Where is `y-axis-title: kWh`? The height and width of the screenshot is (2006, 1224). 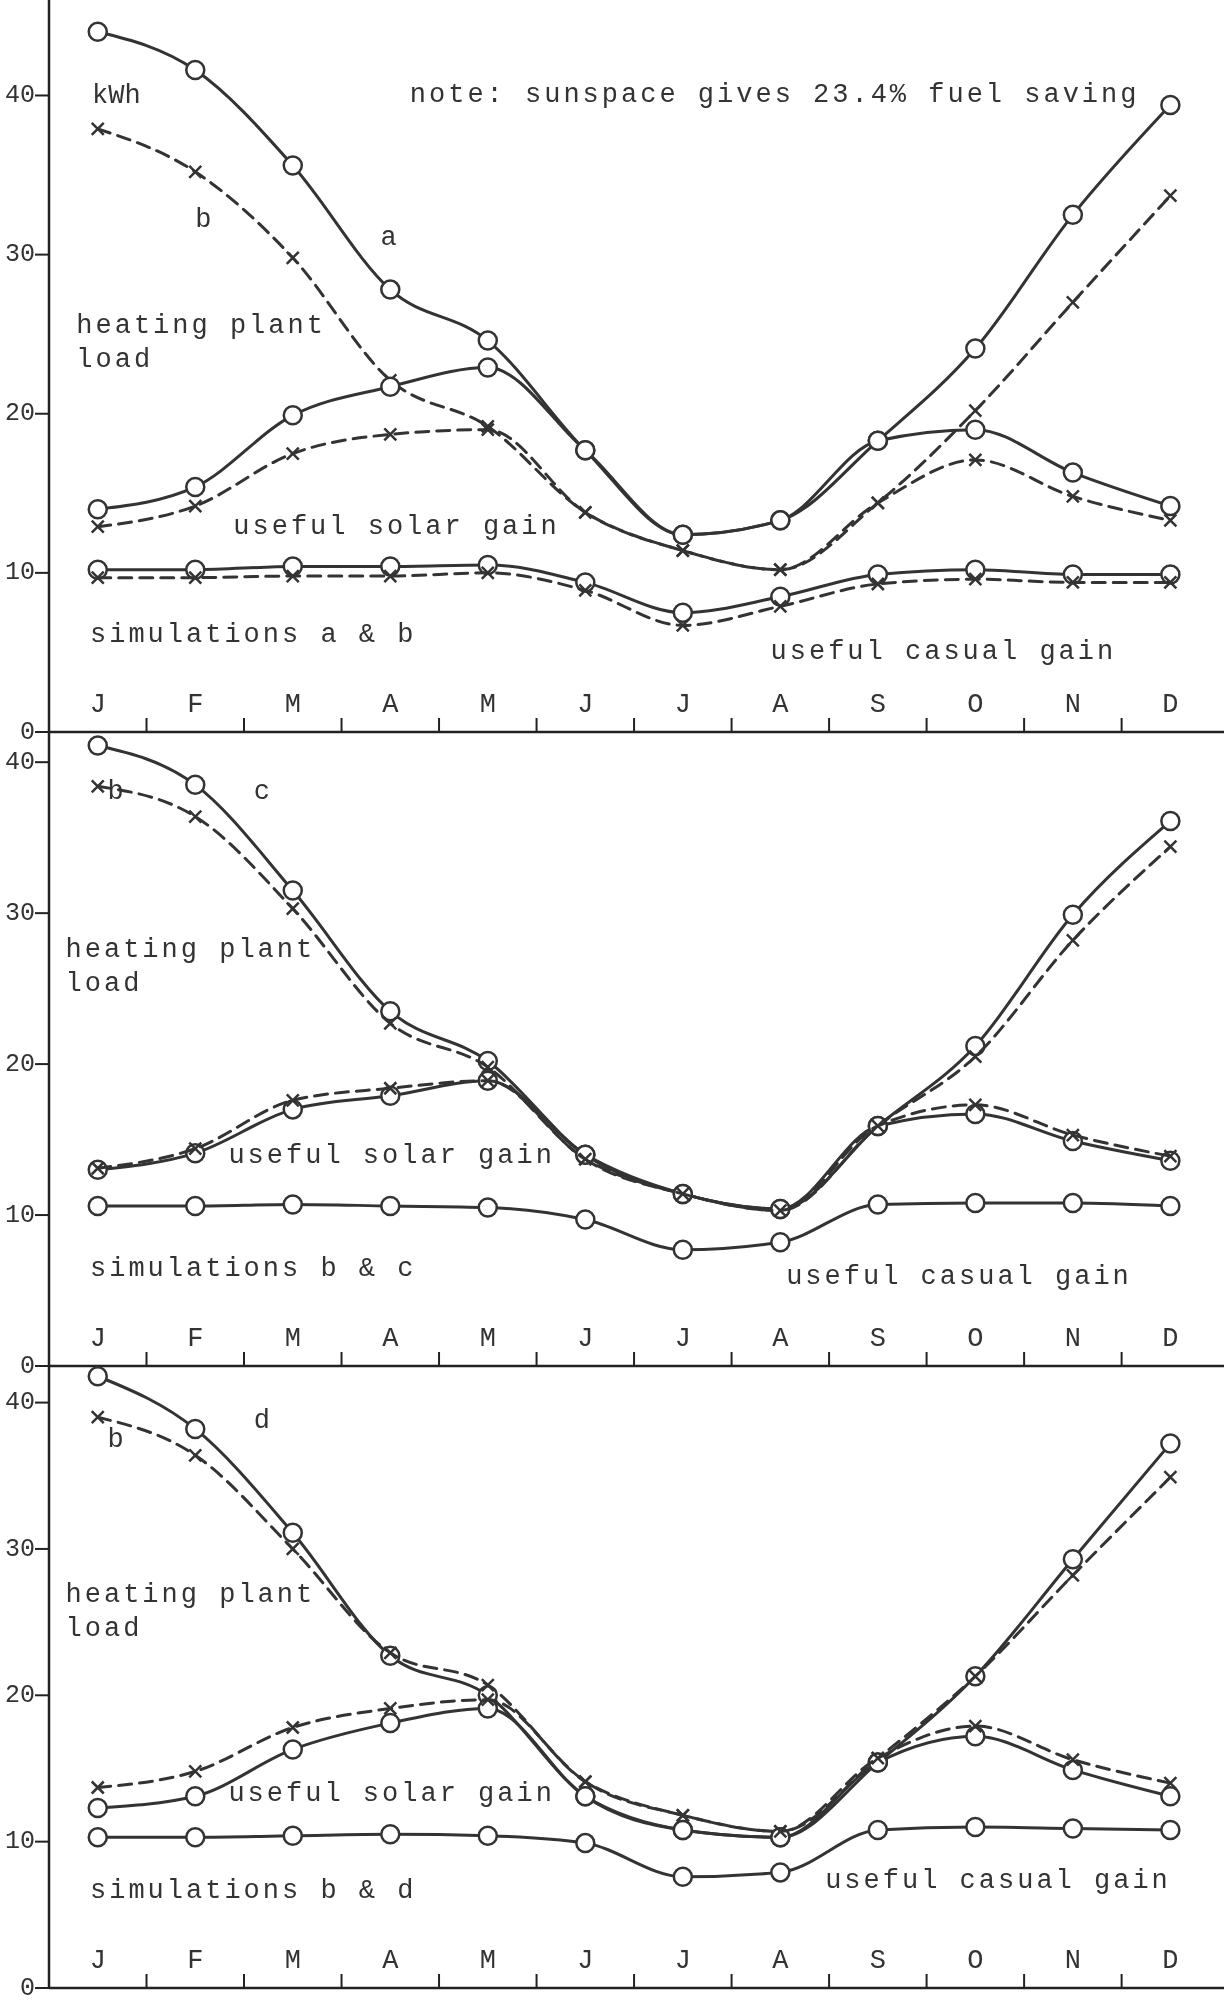
y-axis-title: kWh is located at coordinates (116, 96).